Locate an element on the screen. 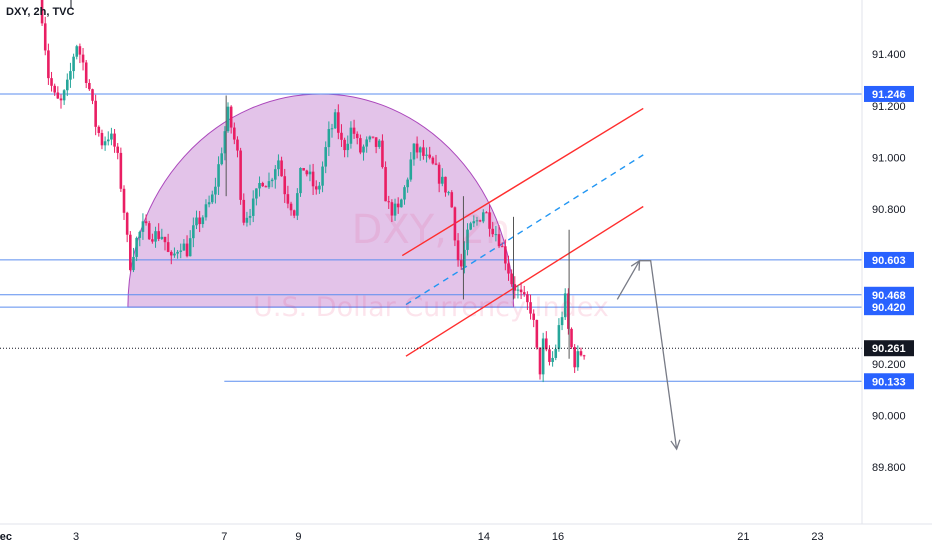 This screenshot has width=932, height=550. y-tick-label: 90.200 is located at coordinates (889, 365).